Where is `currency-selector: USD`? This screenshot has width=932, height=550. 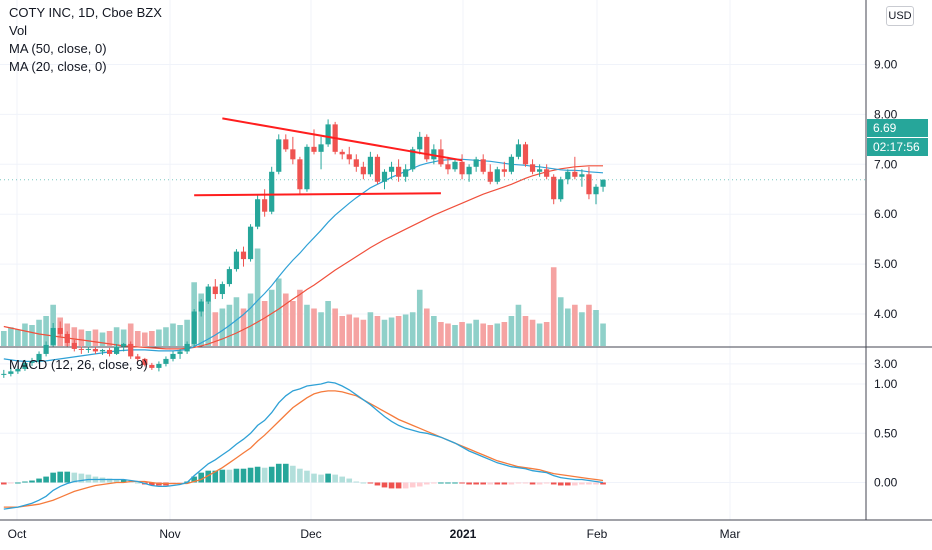
currency-selector: USD is located at coordinates (900, 16).